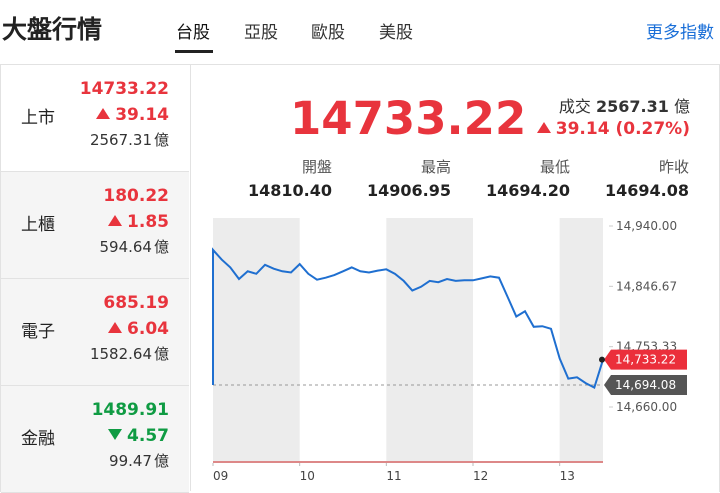 The width and height of the screenshot is (720, 493). Describe the element at coordinates (194, 51) in the screenshot. I see `tab-underline` at that location.